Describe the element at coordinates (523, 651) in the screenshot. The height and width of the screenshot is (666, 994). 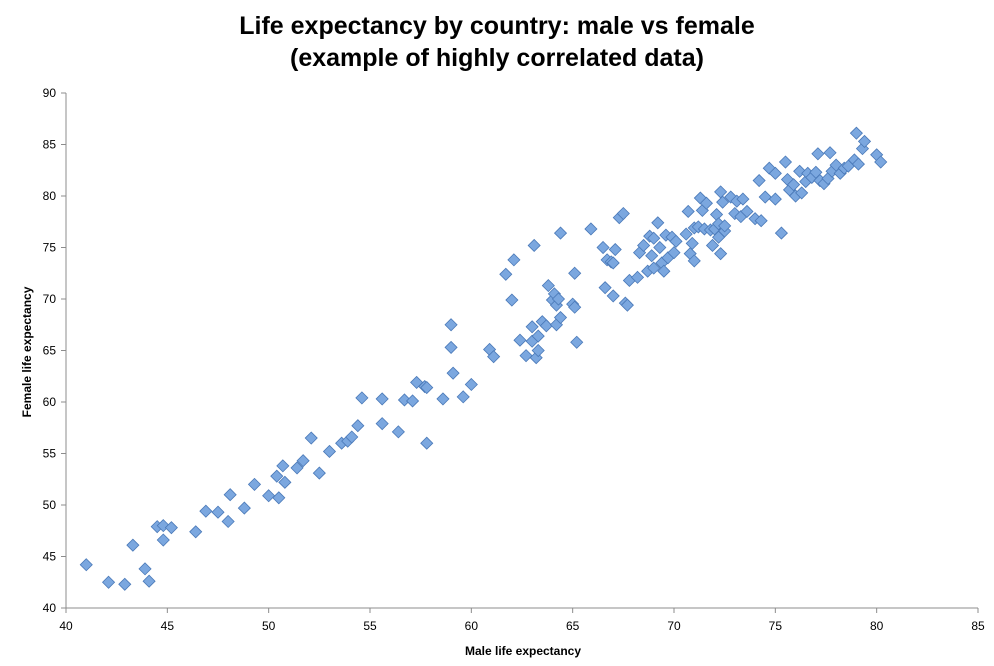
I see `x-axis-label: Male life expectancy` at that location.